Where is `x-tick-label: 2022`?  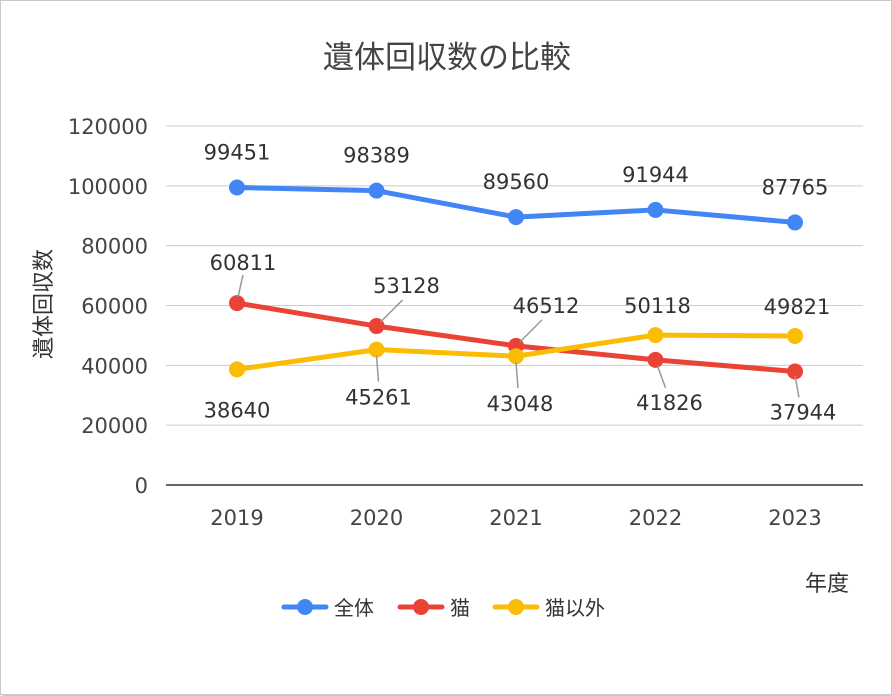
x-tick-label: 2022 is located at coordinates (655, 518).